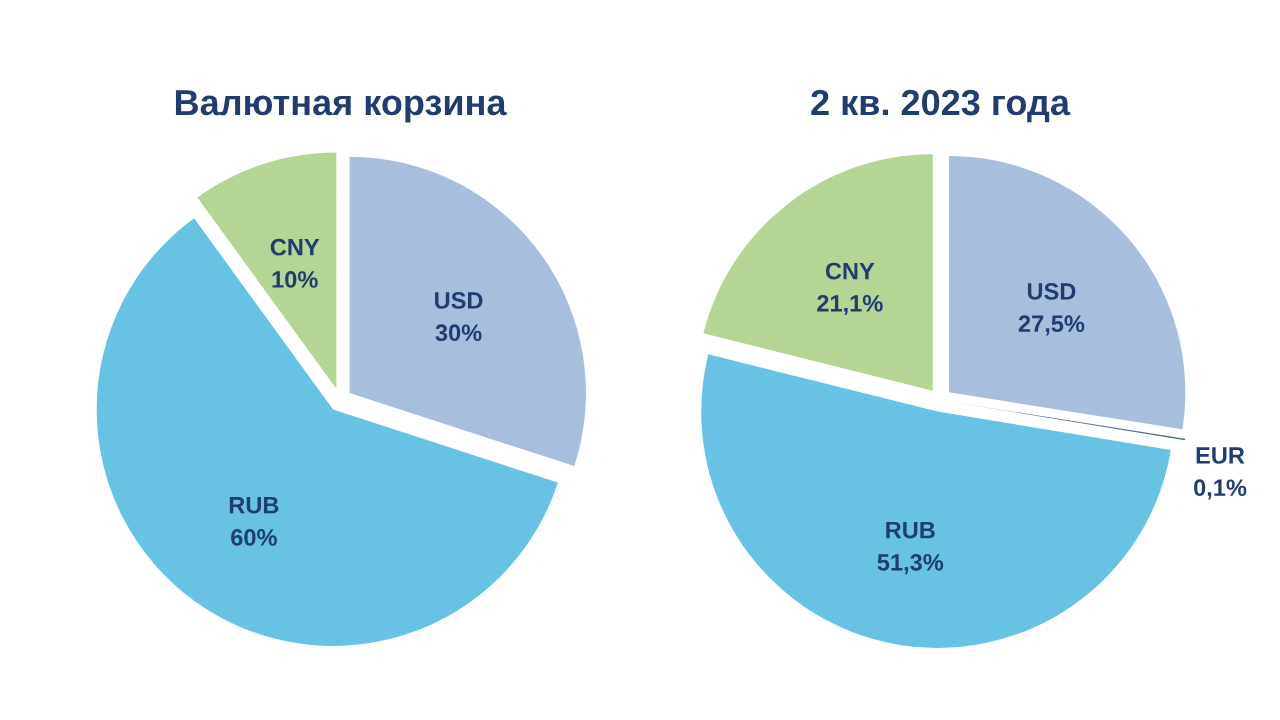 This screenshot has width=1280, height=720. I want to click on data-label: 51,3%, so click(910, 564).